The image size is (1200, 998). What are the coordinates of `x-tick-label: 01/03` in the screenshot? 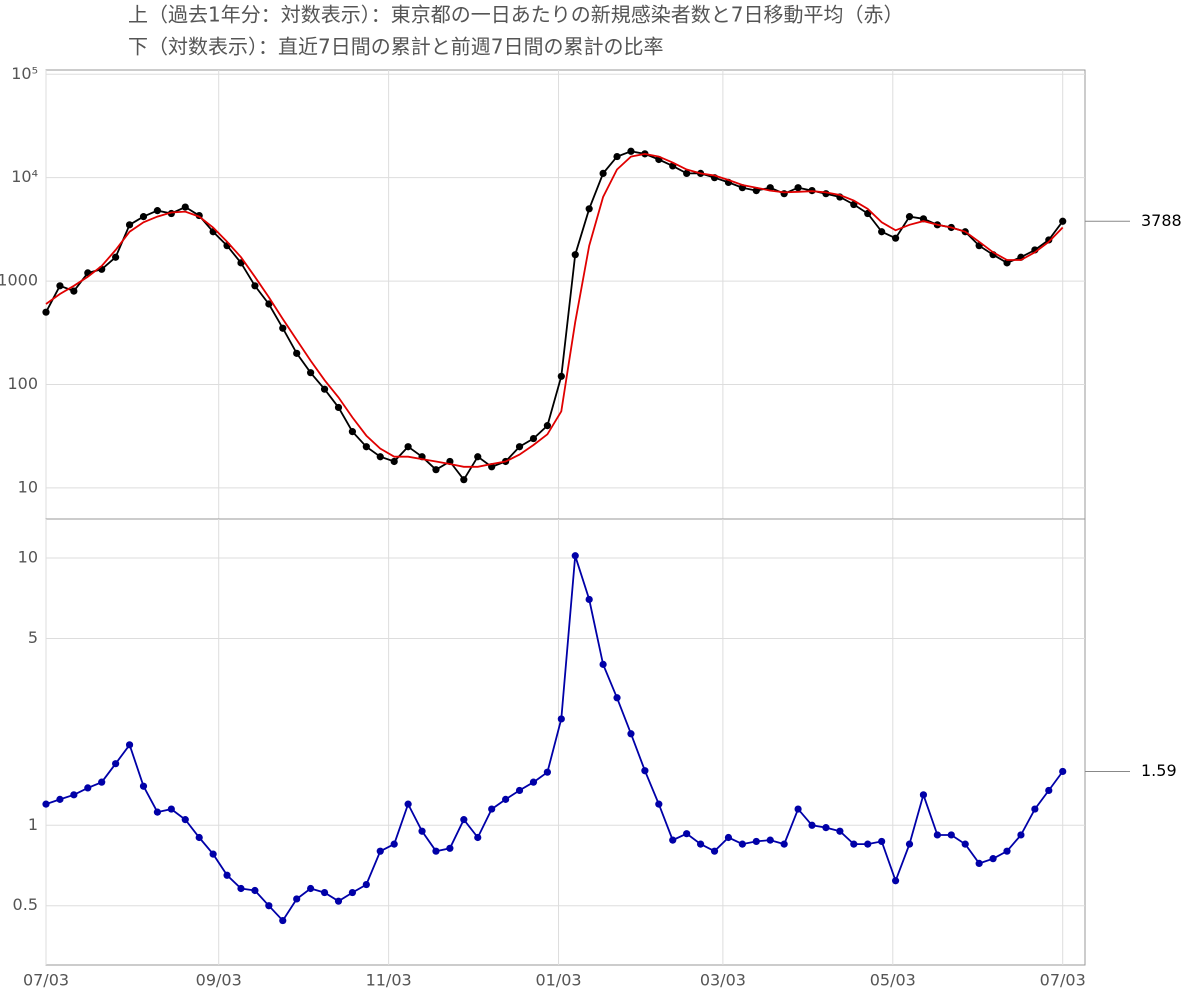 It's located at (558, 980).